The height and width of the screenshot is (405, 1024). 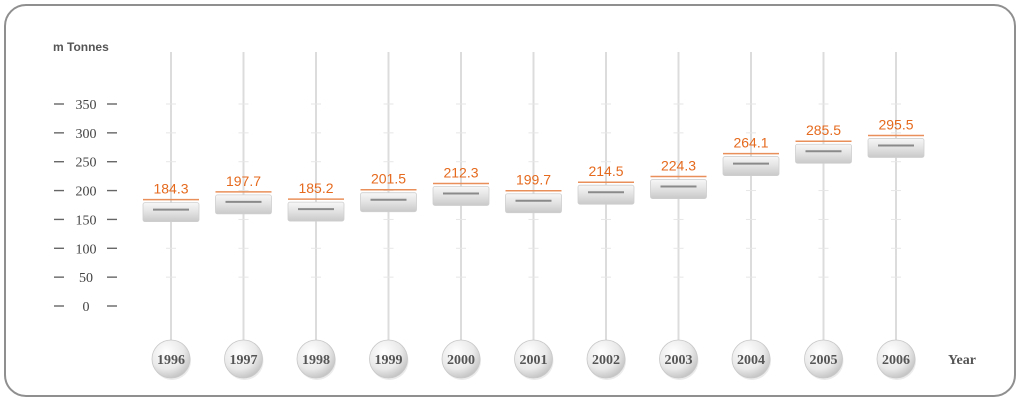 I want to click on year-column-2002: 214.5 2002, so click(x=606, y=216).